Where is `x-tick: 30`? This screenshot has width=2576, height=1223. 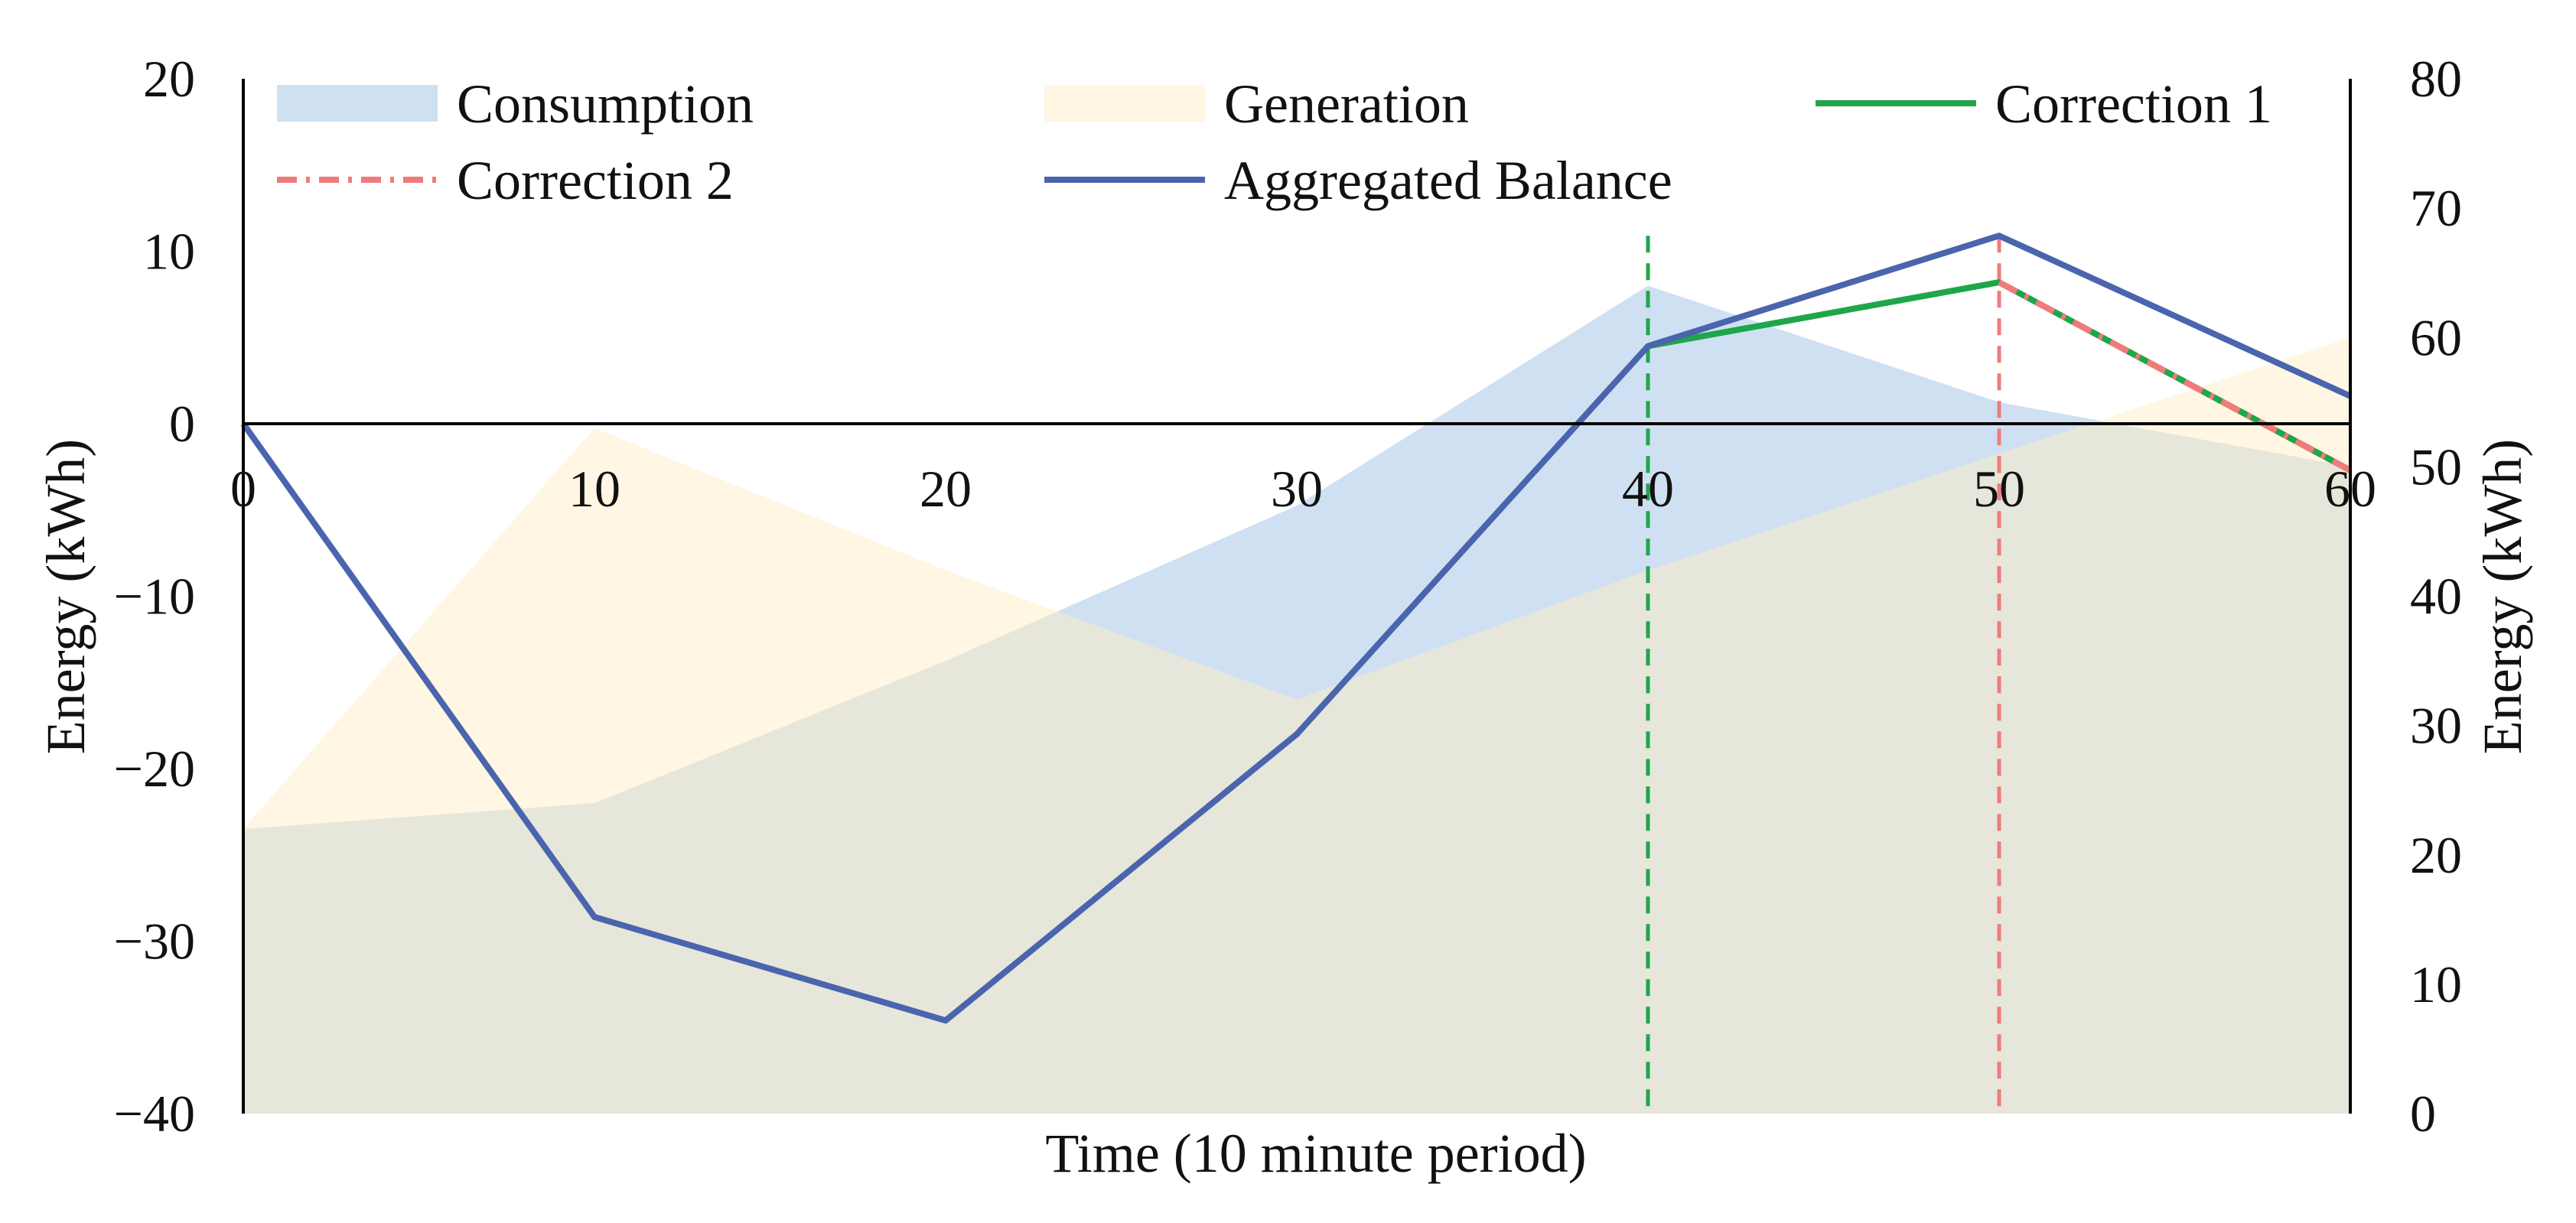
x-tick: 30 is located at coordinates (1297, 489).